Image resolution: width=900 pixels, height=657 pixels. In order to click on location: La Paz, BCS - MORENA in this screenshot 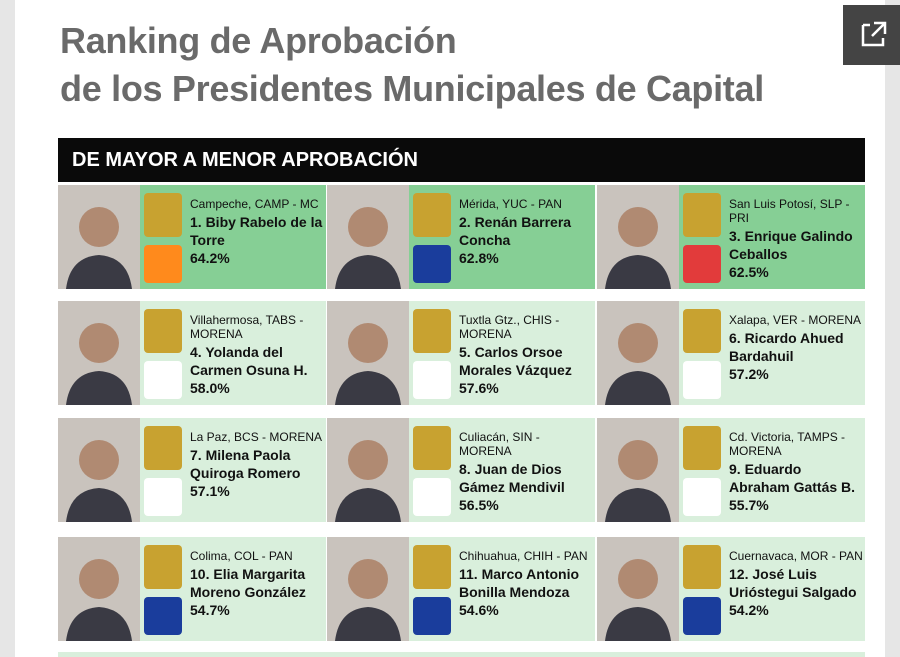, I will do `click(256, 437)`.